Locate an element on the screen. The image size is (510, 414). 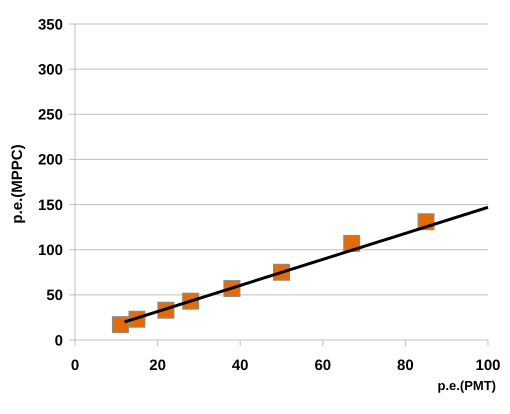
y-tick-label: 150 is located at coordinates (50, 205).